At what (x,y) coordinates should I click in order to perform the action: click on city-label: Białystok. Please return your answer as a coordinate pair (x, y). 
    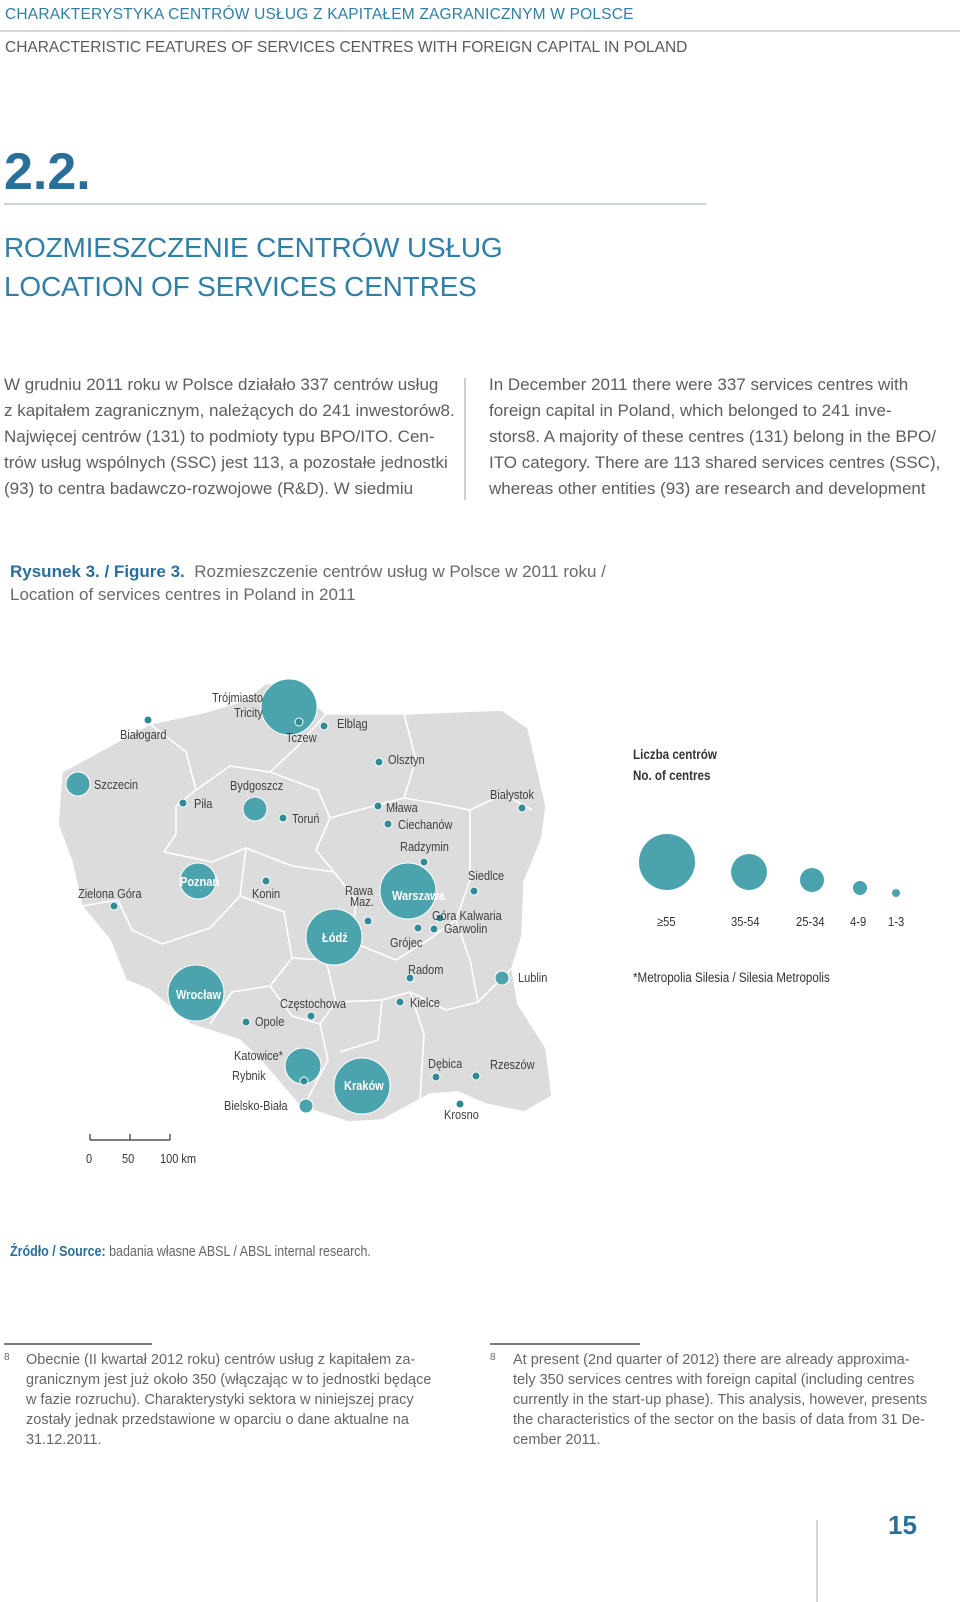
    Looking at the image, I should click on (512, 795).